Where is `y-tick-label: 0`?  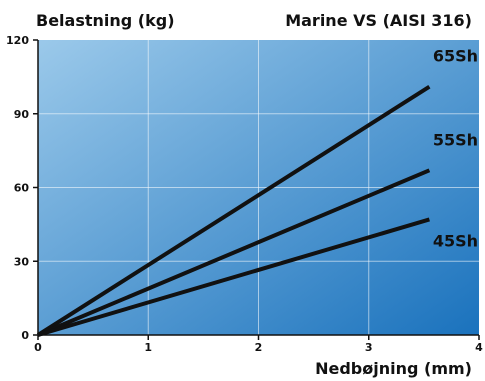 y-tick-label: 0 is located at coordinates (25, 335).